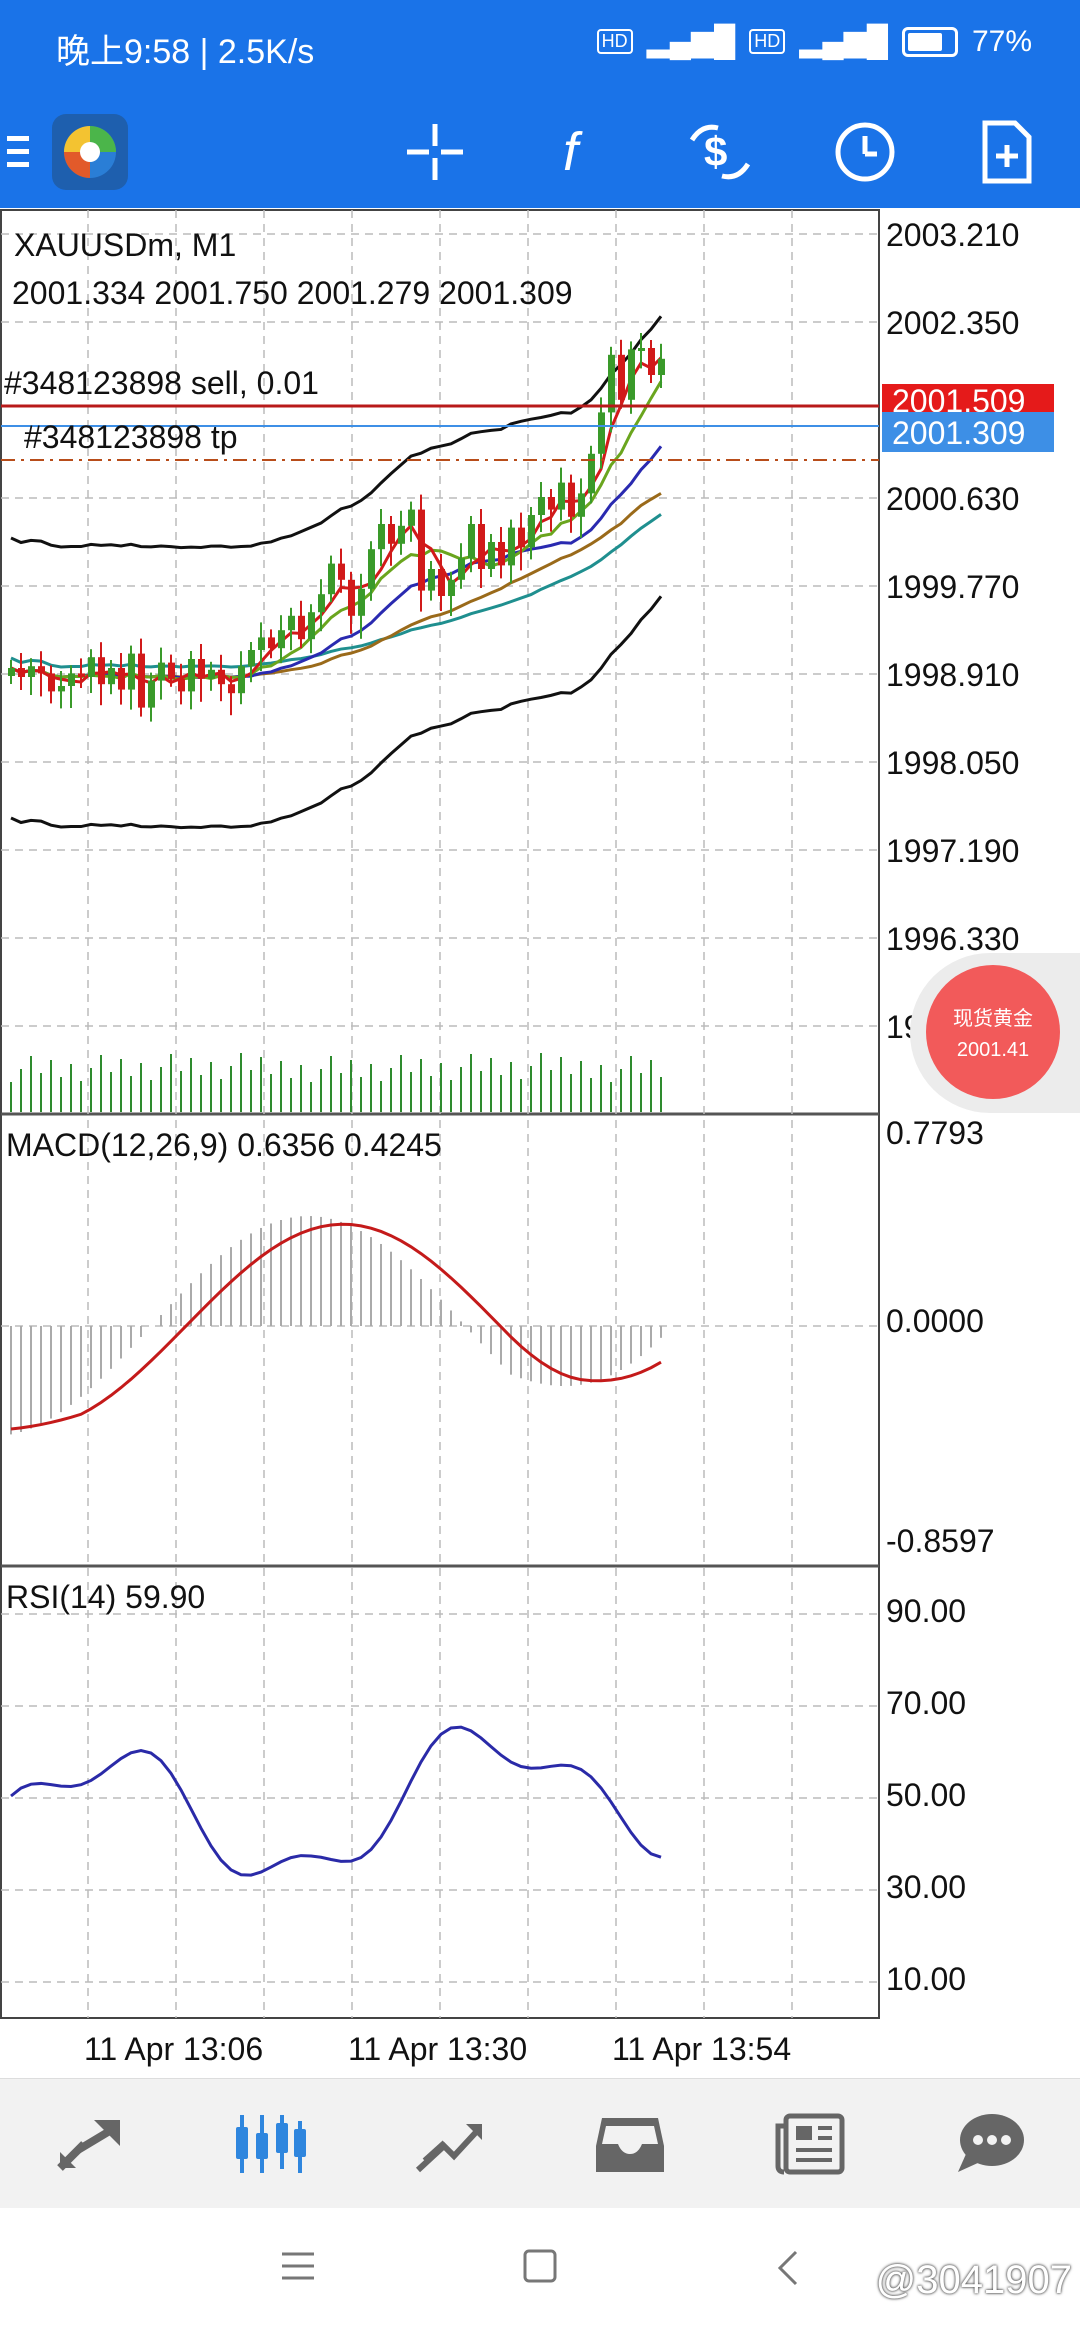  I want to click on app-logo-icon, so click(90, 151).